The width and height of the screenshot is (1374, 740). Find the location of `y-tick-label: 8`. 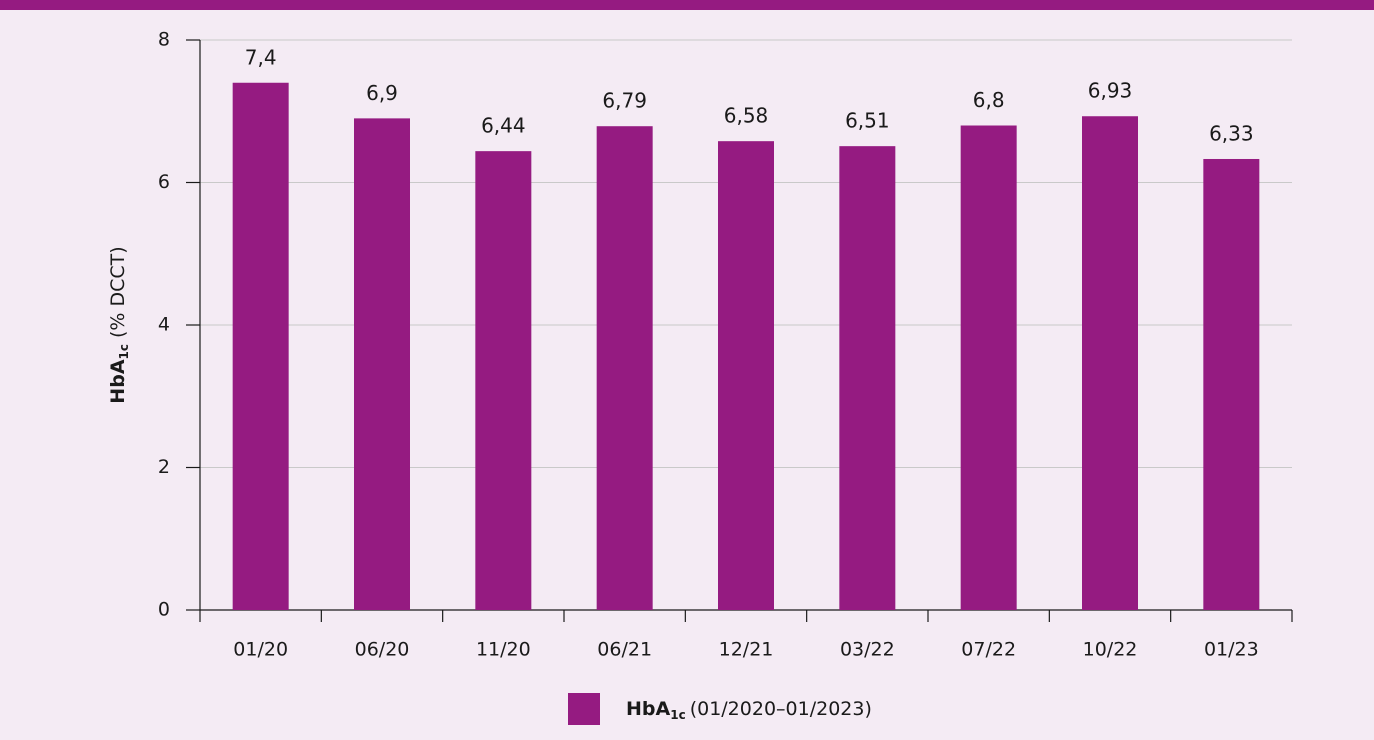

y-tick-label: 8 is located at coordinates (164, 40).